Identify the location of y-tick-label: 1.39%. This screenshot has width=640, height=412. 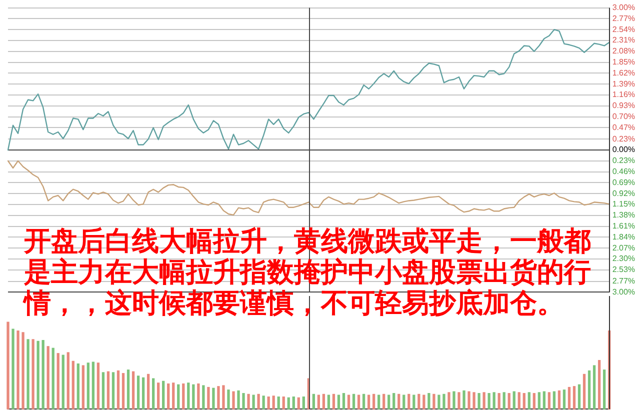
(624, 83).